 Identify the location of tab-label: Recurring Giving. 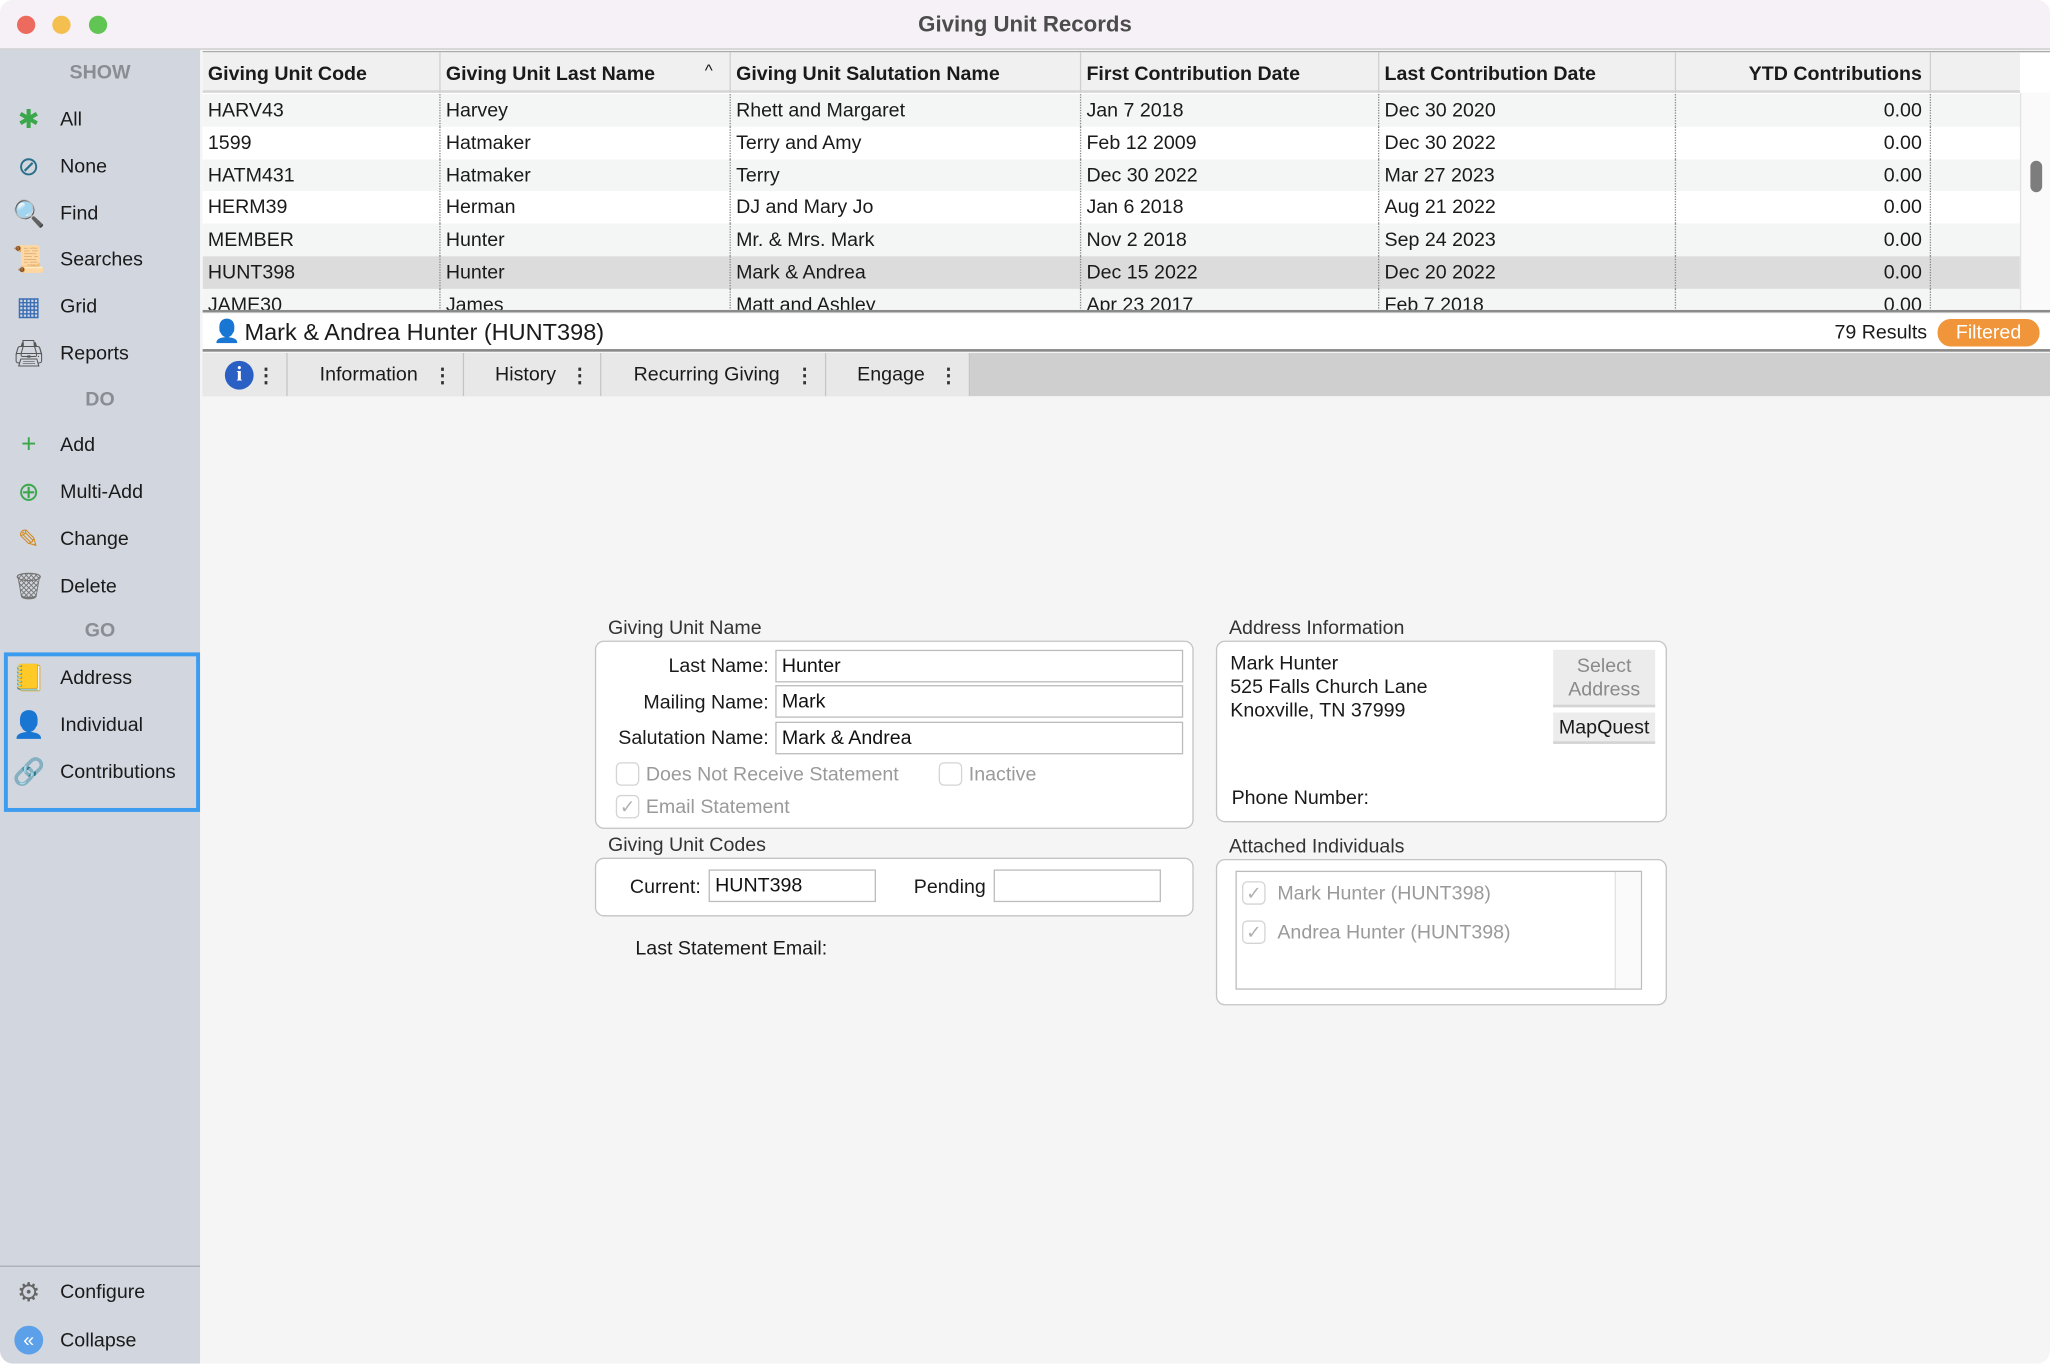
(706, 374).